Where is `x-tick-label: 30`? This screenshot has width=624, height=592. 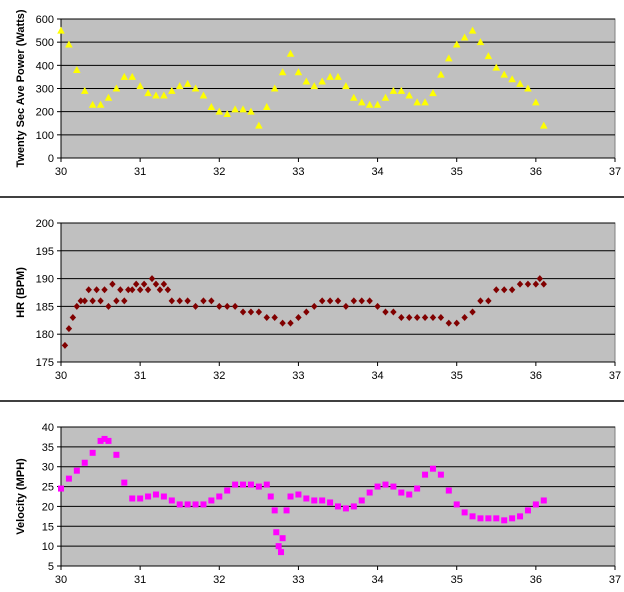 x-tick-label: 30 is located at coordinates (61, 172).